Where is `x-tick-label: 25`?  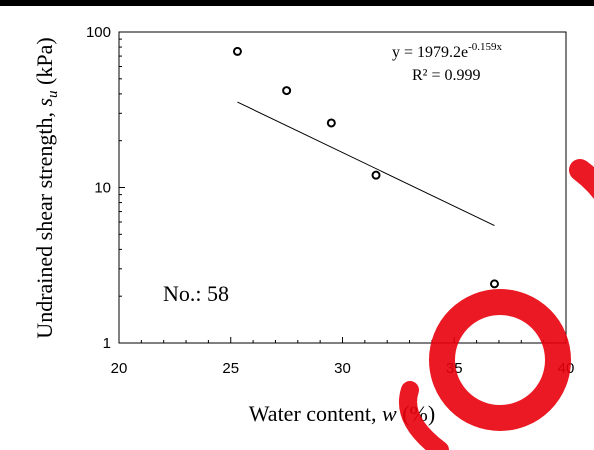
x-tick-label: 25 is located at coordinates (230, 368).